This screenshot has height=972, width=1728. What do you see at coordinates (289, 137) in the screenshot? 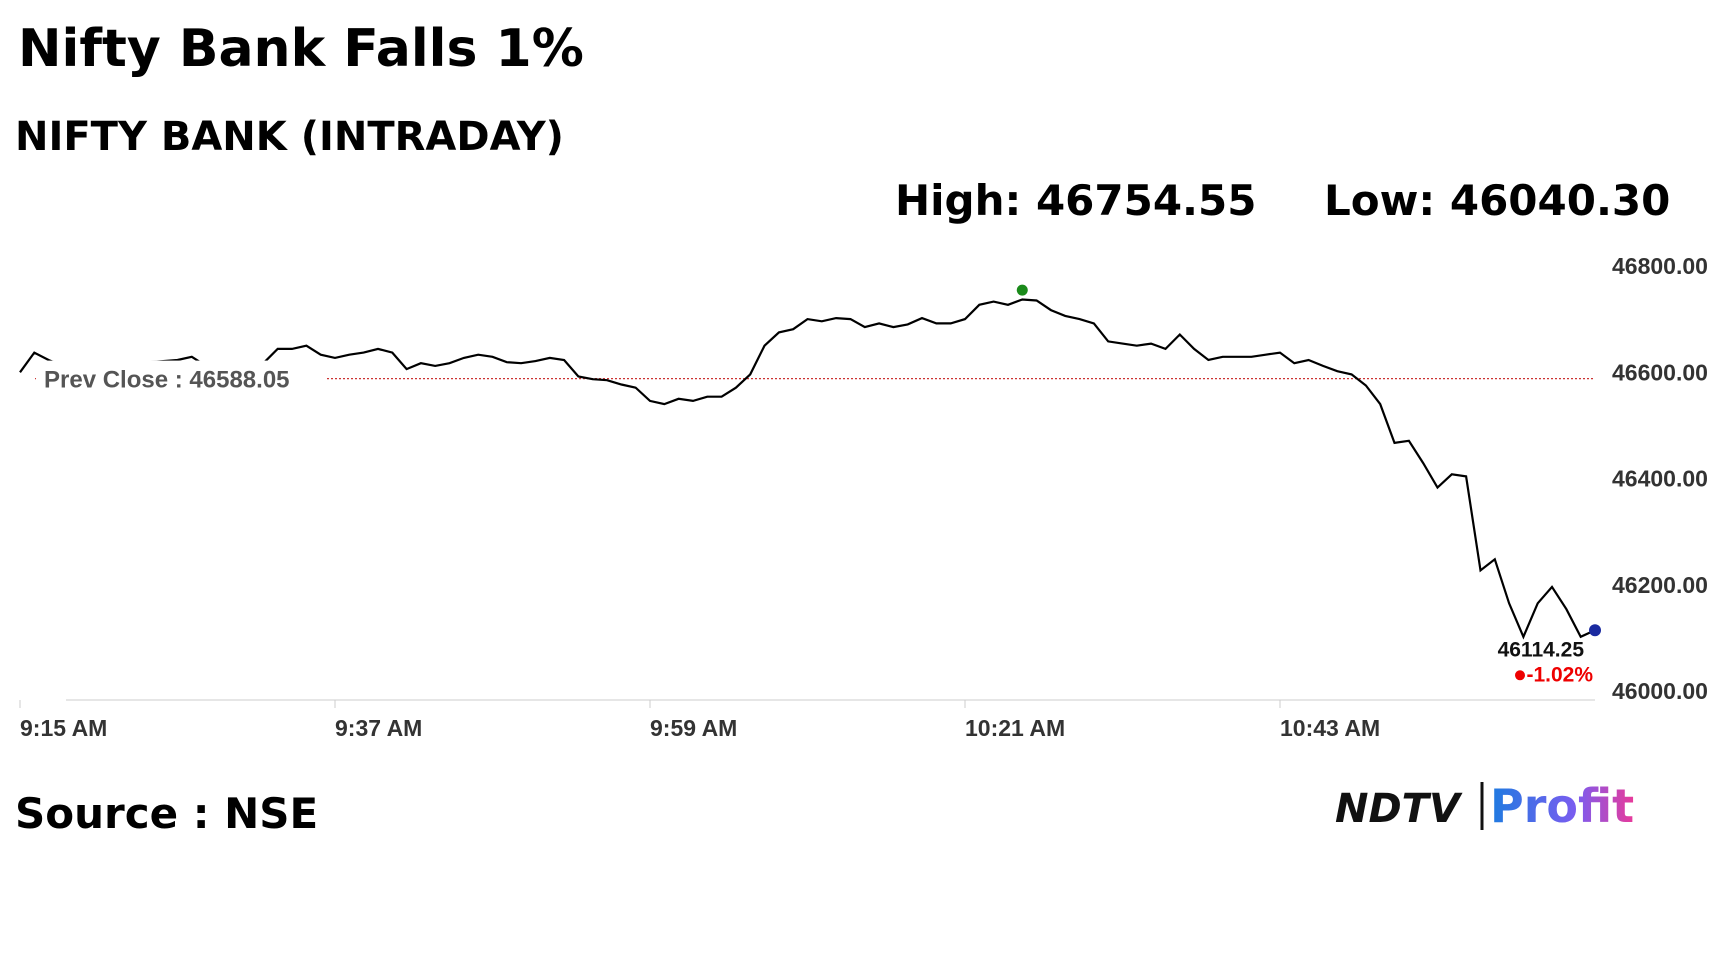
I see `chart-subtitle: NIFTY BANK (INTRADAY)` at bounding box center [289, 137].